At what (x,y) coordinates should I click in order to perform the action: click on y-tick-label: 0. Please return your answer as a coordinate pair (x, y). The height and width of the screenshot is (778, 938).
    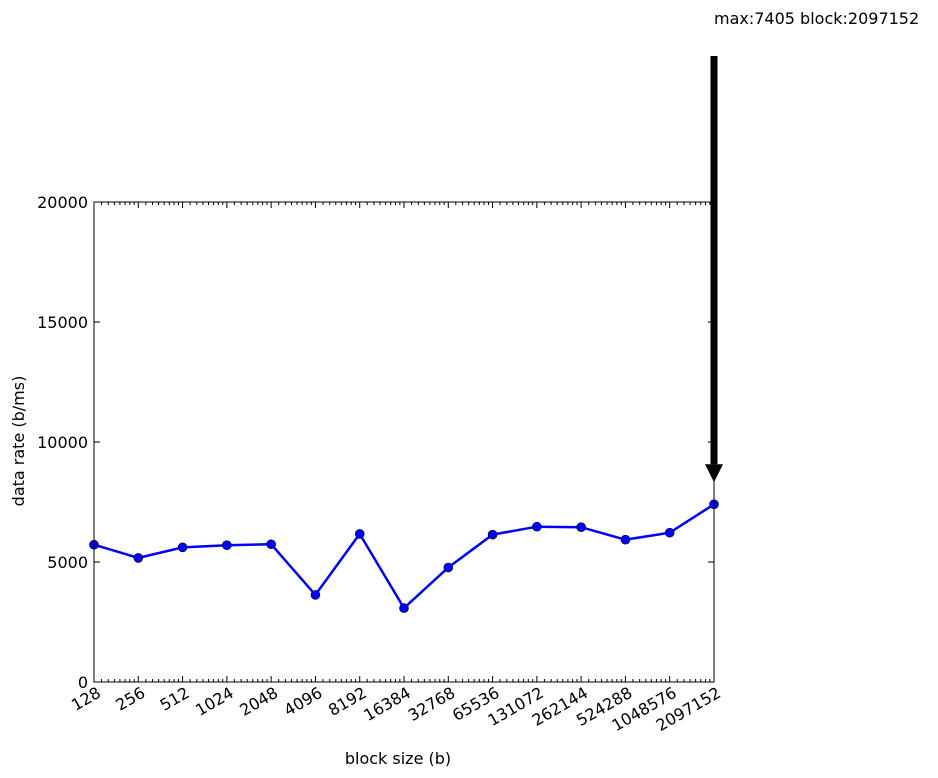
    Looking at the image, I should click on (83, 682).